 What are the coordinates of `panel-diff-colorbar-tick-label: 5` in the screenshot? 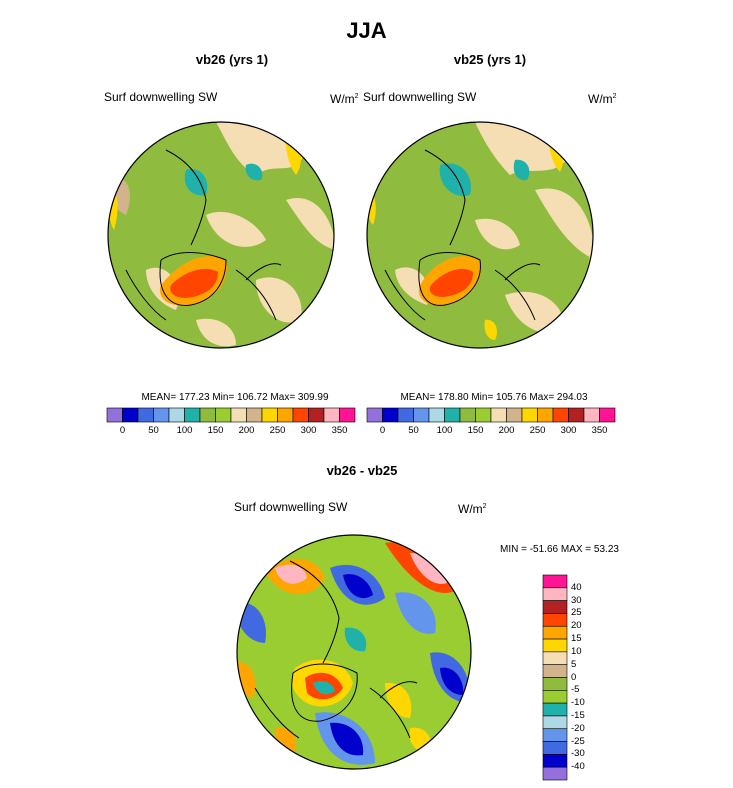 It's located at (574, 664).